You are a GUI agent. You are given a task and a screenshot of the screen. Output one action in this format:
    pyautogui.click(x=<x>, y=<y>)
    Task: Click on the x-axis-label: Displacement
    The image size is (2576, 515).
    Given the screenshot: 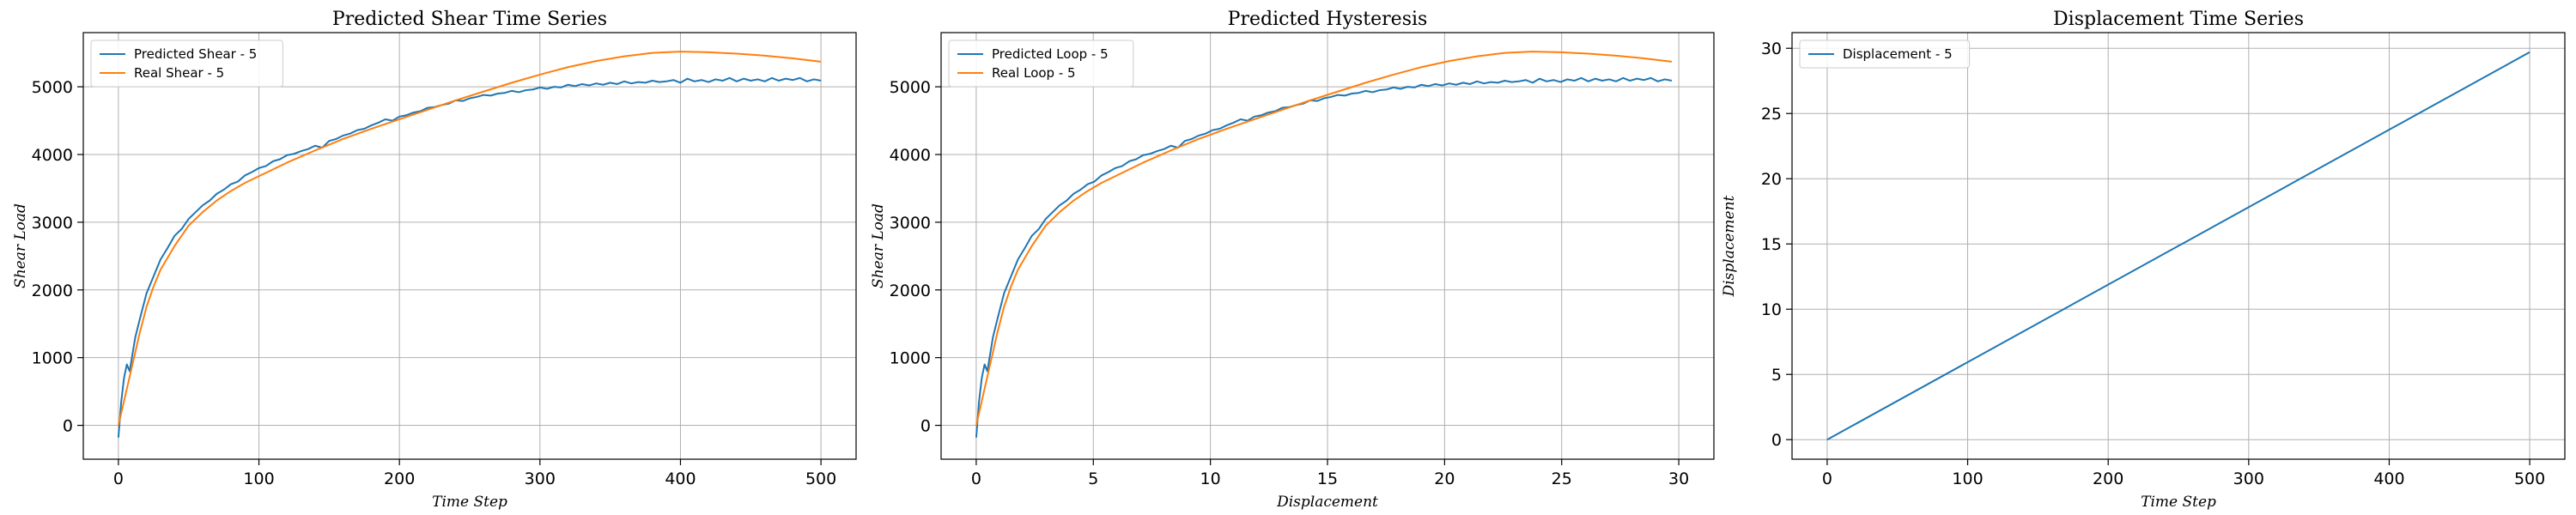 What is the action you would take?
    pyautogui.click(x=1327, y=502)
    